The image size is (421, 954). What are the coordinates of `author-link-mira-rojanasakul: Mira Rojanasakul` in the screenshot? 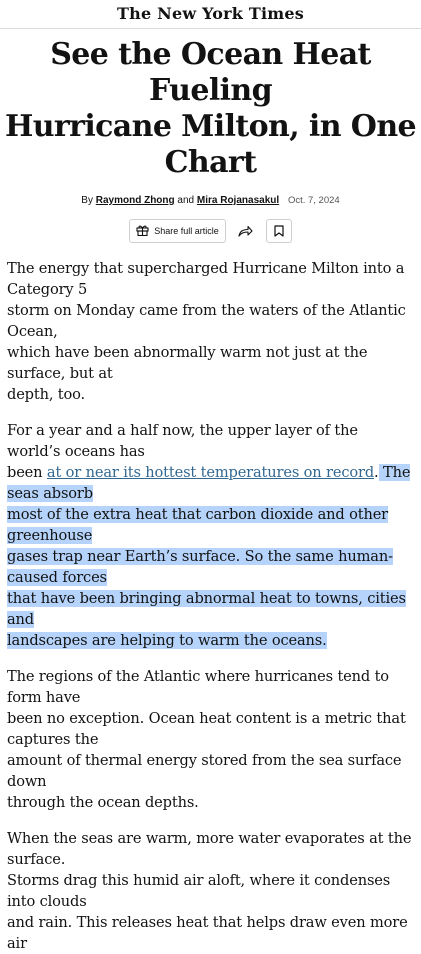 It's located at (238, 200).